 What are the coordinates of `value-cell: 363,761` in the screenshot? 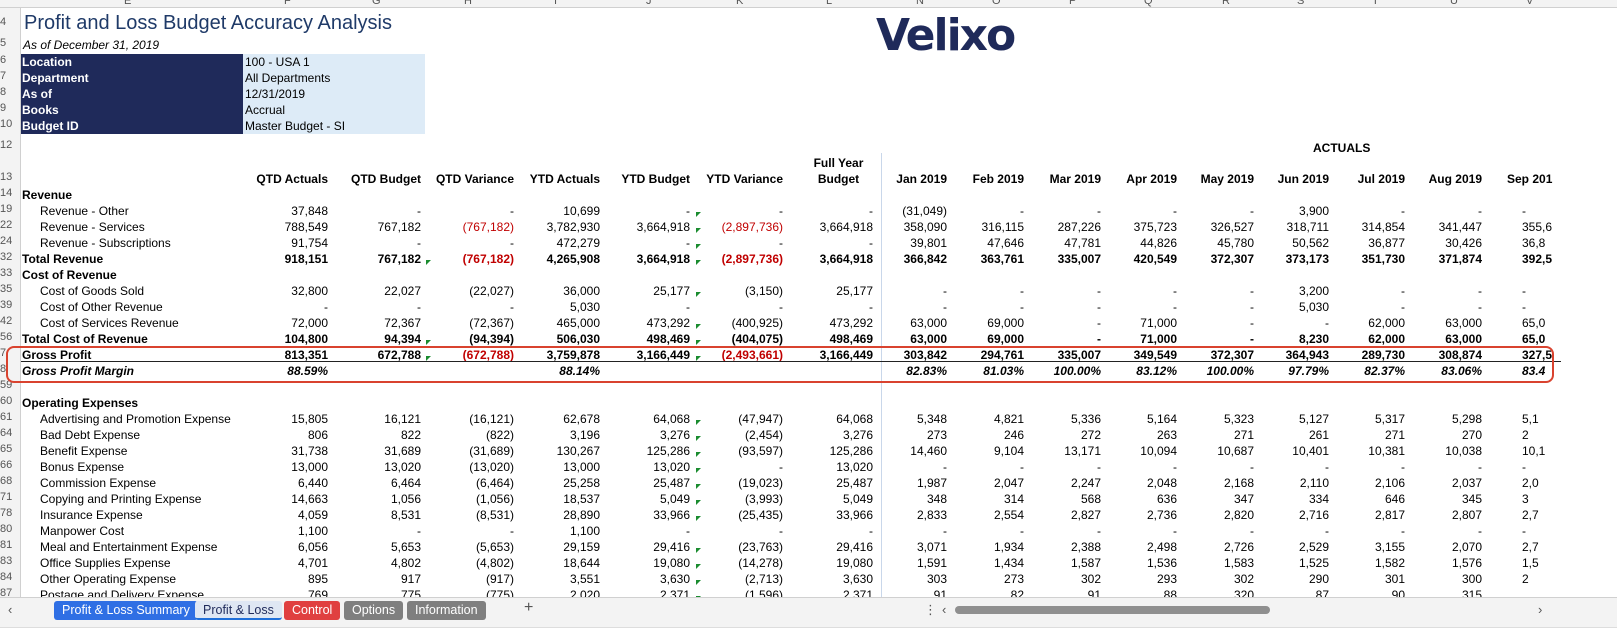 It's located at (1002, 259).